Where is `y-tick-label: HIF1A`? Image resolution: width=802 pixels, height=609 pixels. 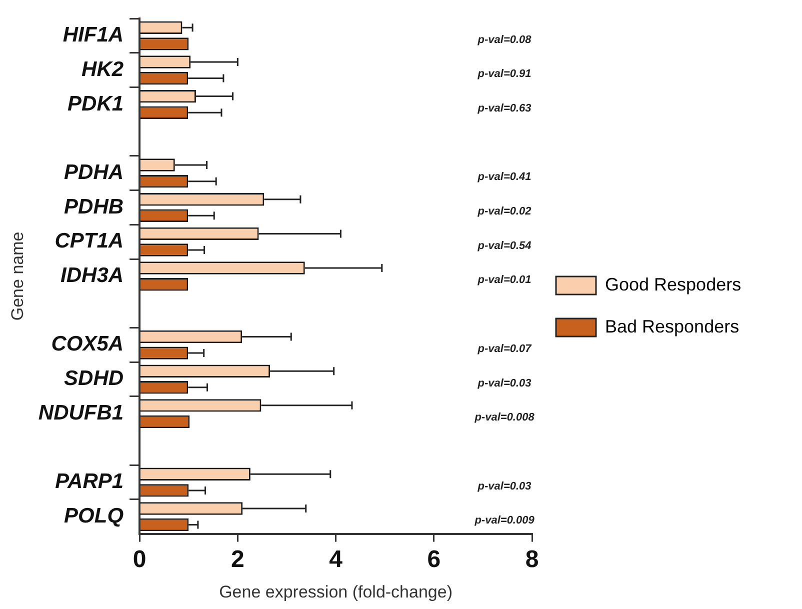 y-tick-label: HIF1A is located at coordinates (93, 35).